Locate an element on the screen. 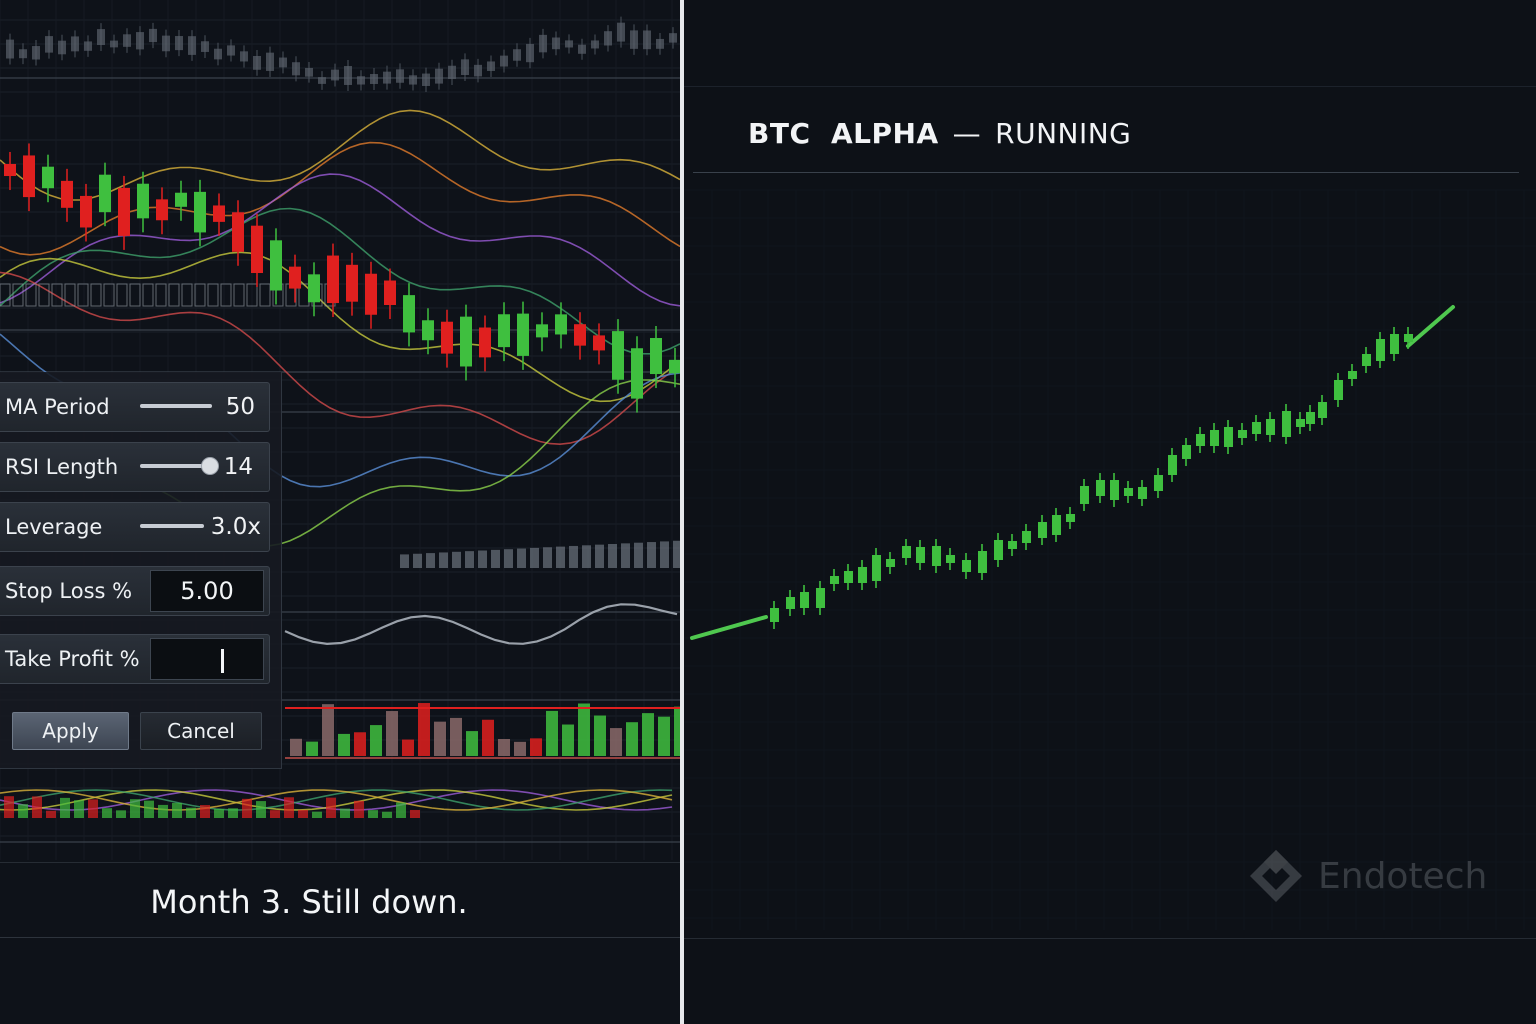 The image size is (1536, 1024). ma-period-slider is located at coordinates (176, 406).